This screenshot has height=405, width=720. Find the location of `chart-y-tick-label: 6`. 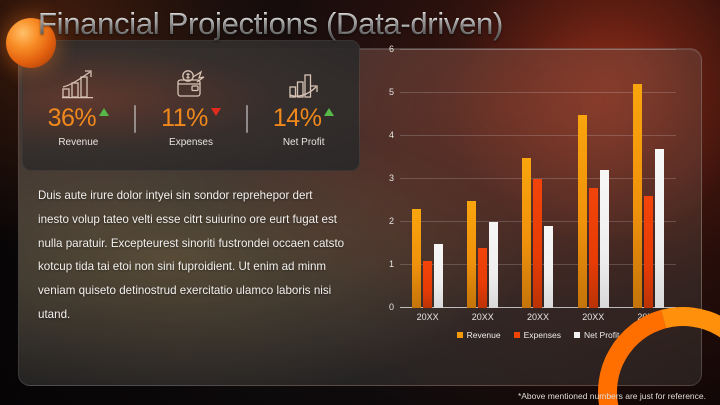

chart-y-tick-label: 6 is located at coordinates (391, 49).